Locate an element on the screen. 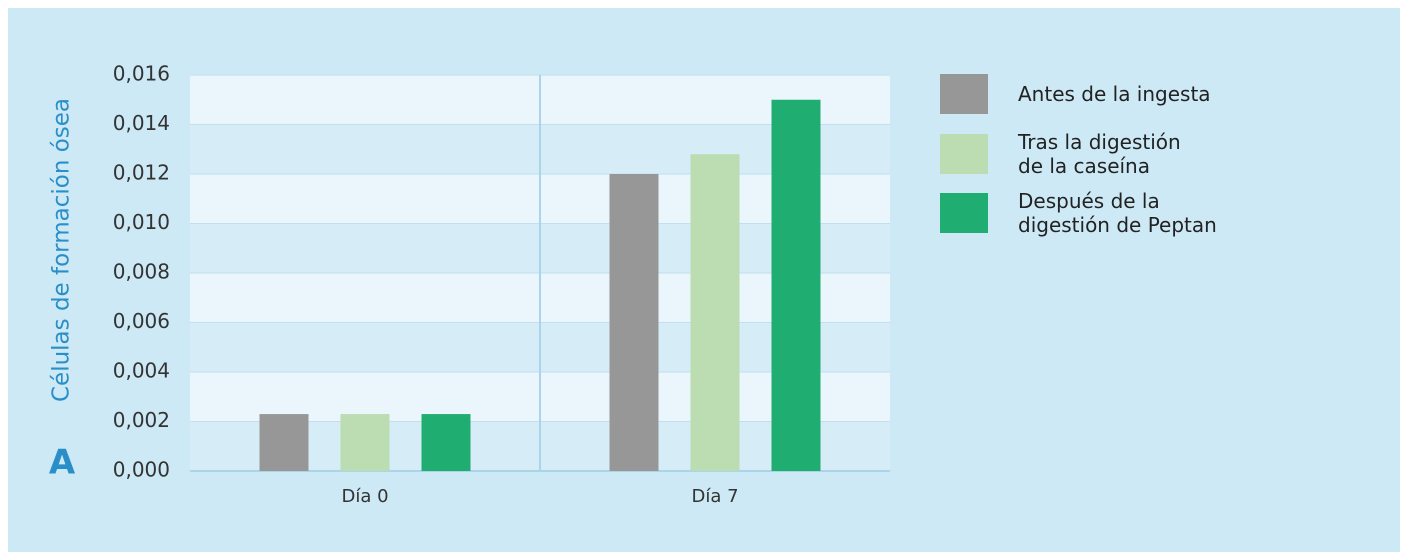 This screenshot has height=560, width=1408. y-tick-label: 0,016 is located at coordinates (141, 74).